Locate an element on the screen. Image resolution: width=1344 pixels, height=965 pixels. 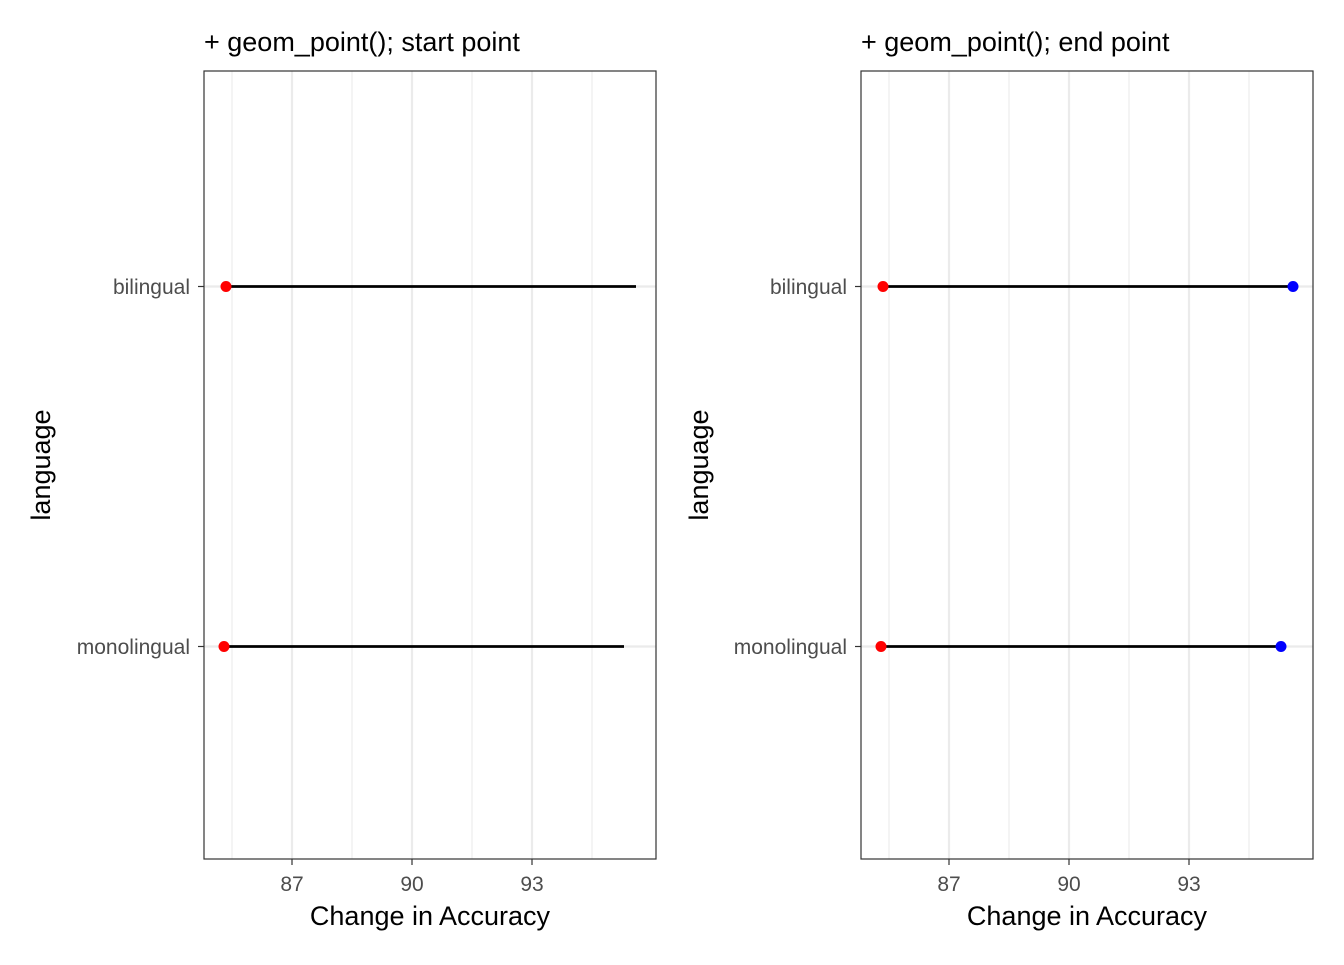
chart-title: + geom_point(); end point is located at coordinates (1015, 42).